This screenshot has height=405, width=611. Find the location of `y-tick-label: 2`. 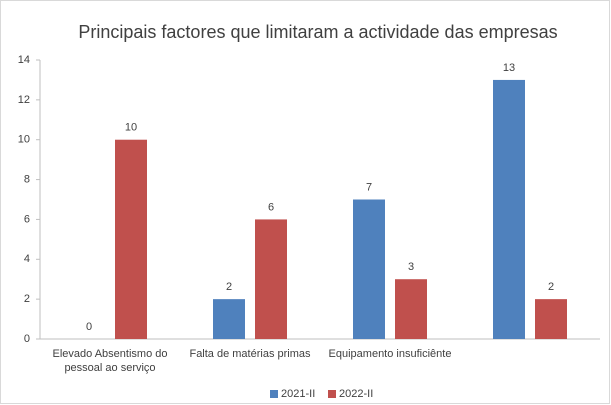

y-tick-label: 2 is located at coordinates (27, 299).